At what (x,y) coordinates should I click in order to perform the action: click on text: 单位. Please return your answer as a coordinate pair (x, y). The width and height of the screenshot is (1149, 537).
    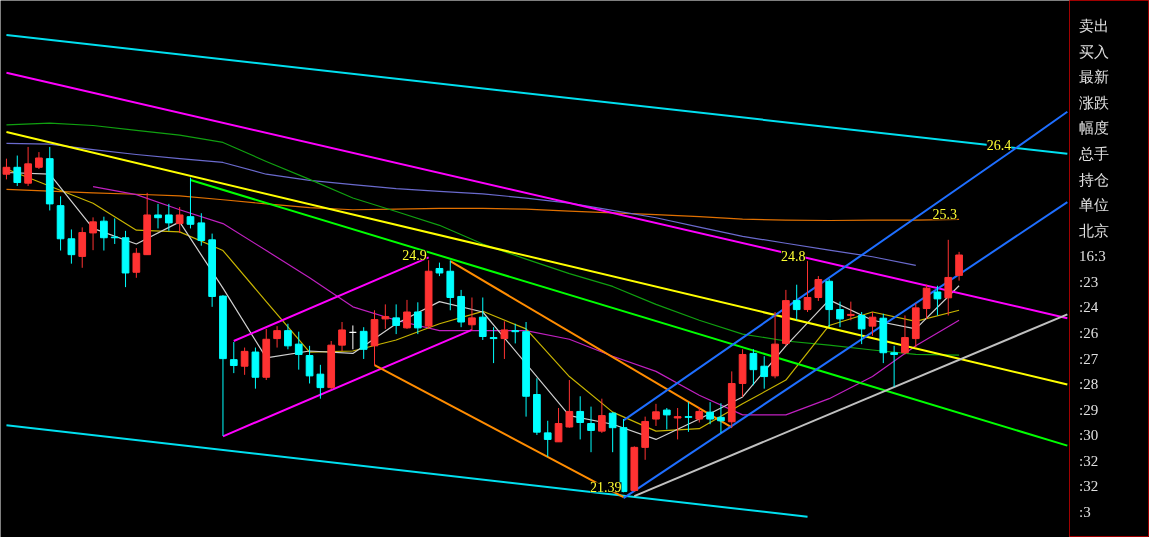
    Looking at the image, I should click on (1094, 205).